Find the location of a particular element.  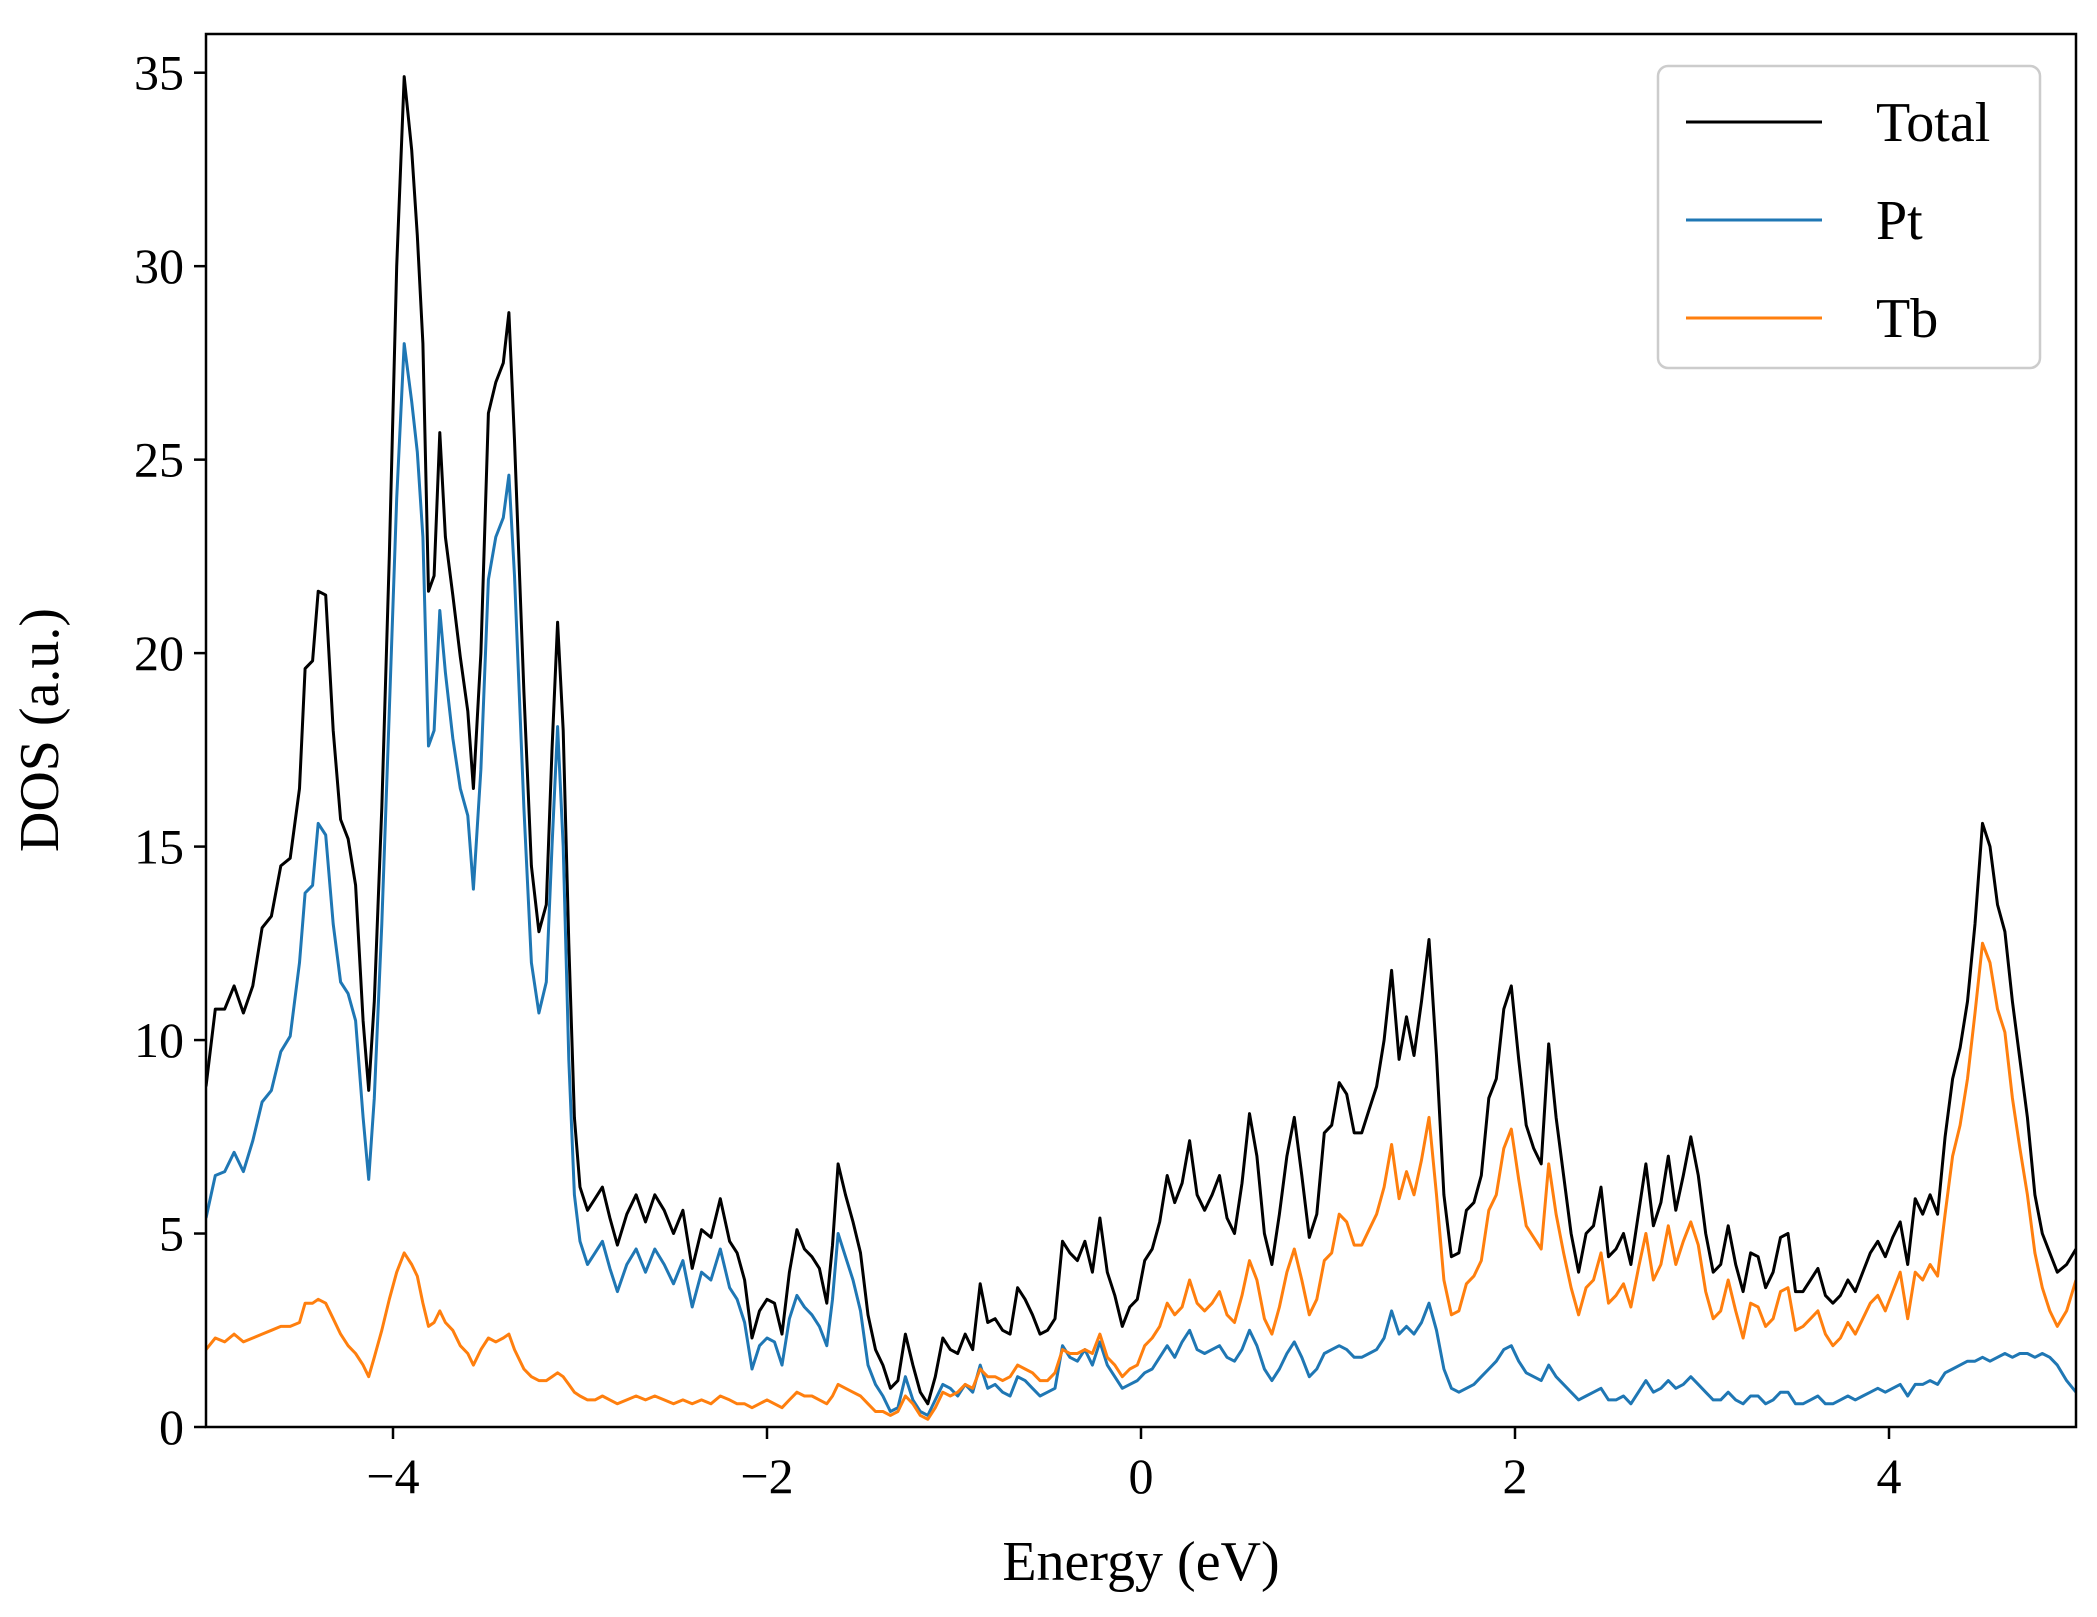

x-axis: −4 −2 0 2 4 is located at coordinates (1134, 1465).